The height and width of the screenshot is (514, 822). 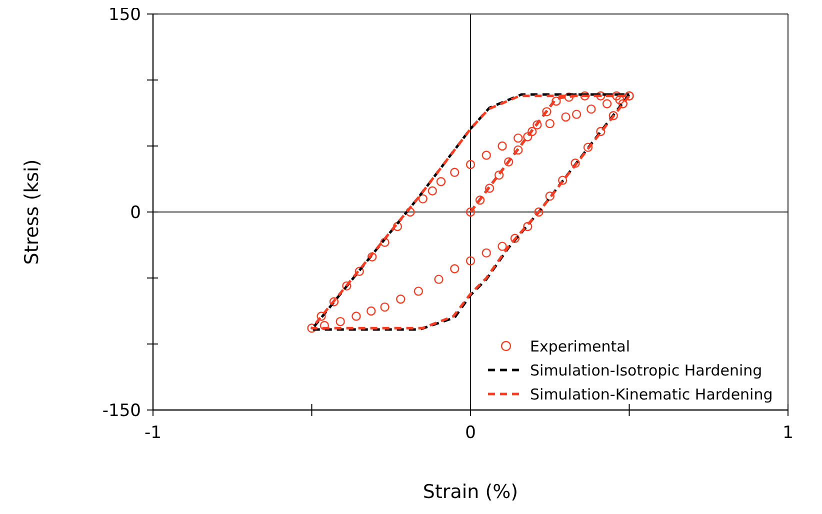 What do you see at coordinates (135, 212) in the screenshot?
I see `y-tick-label: 0` at bounding box center [135, 212].